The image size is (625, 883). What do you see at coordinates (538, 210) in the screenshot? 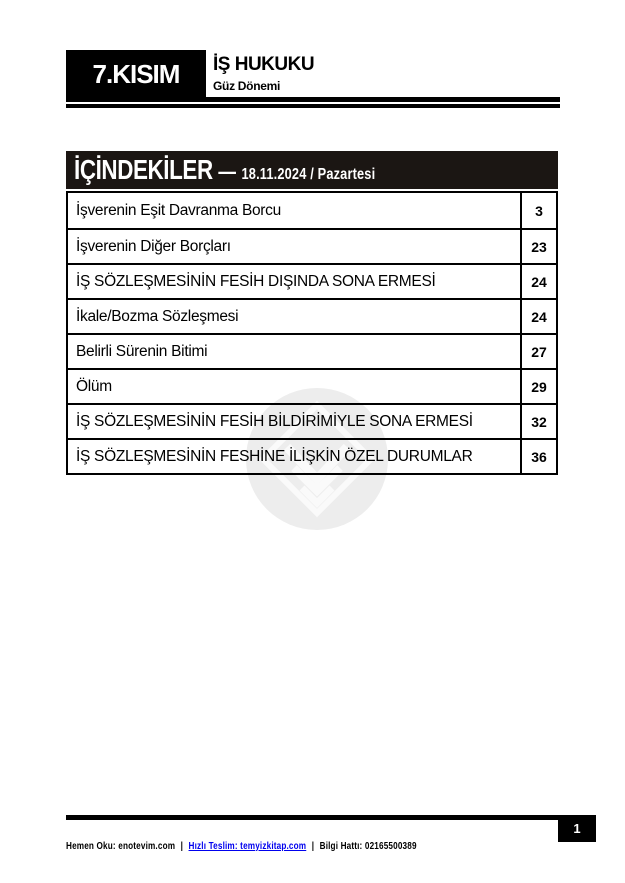
I see `toc-entry-page: 3` at bounding box center [538, 210].